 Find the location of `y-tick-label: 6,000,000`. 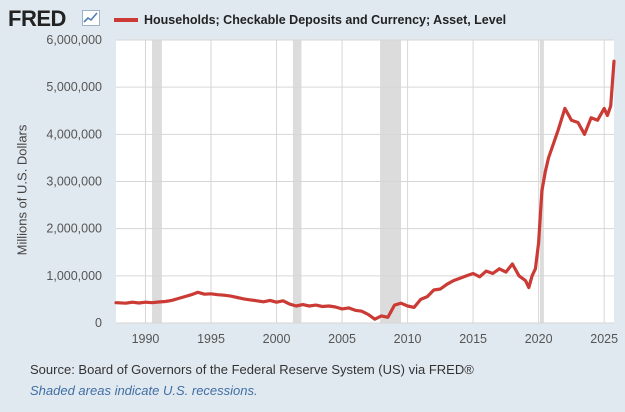

y-tick-label: 6,000,000 is located at coordinates (74, 40).